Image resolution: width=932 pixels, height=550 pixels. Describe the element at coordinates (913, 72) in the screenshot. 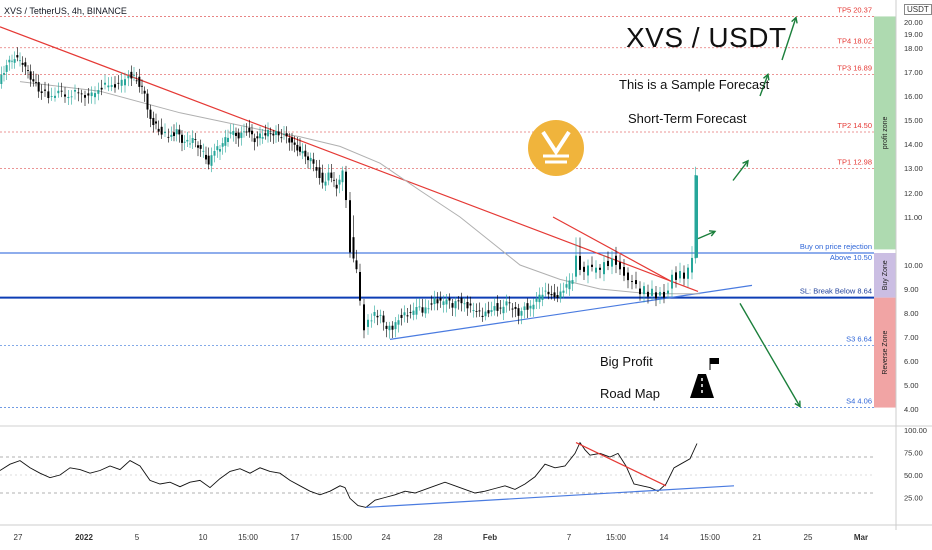

I see `y-tick-3: 17.00` at that location.